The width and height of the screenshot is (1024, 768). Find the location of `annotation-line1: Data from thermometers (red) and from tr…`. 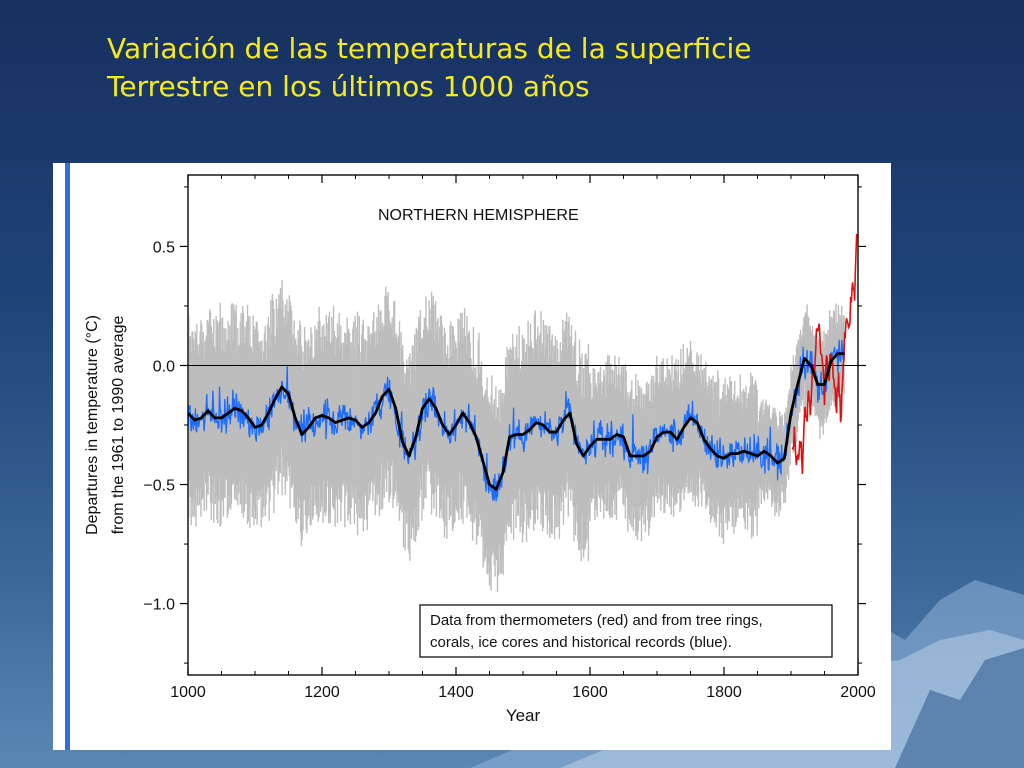

annotation-line1: Data from thermometers (red) and from tr… is located at coordinates (596, 620).